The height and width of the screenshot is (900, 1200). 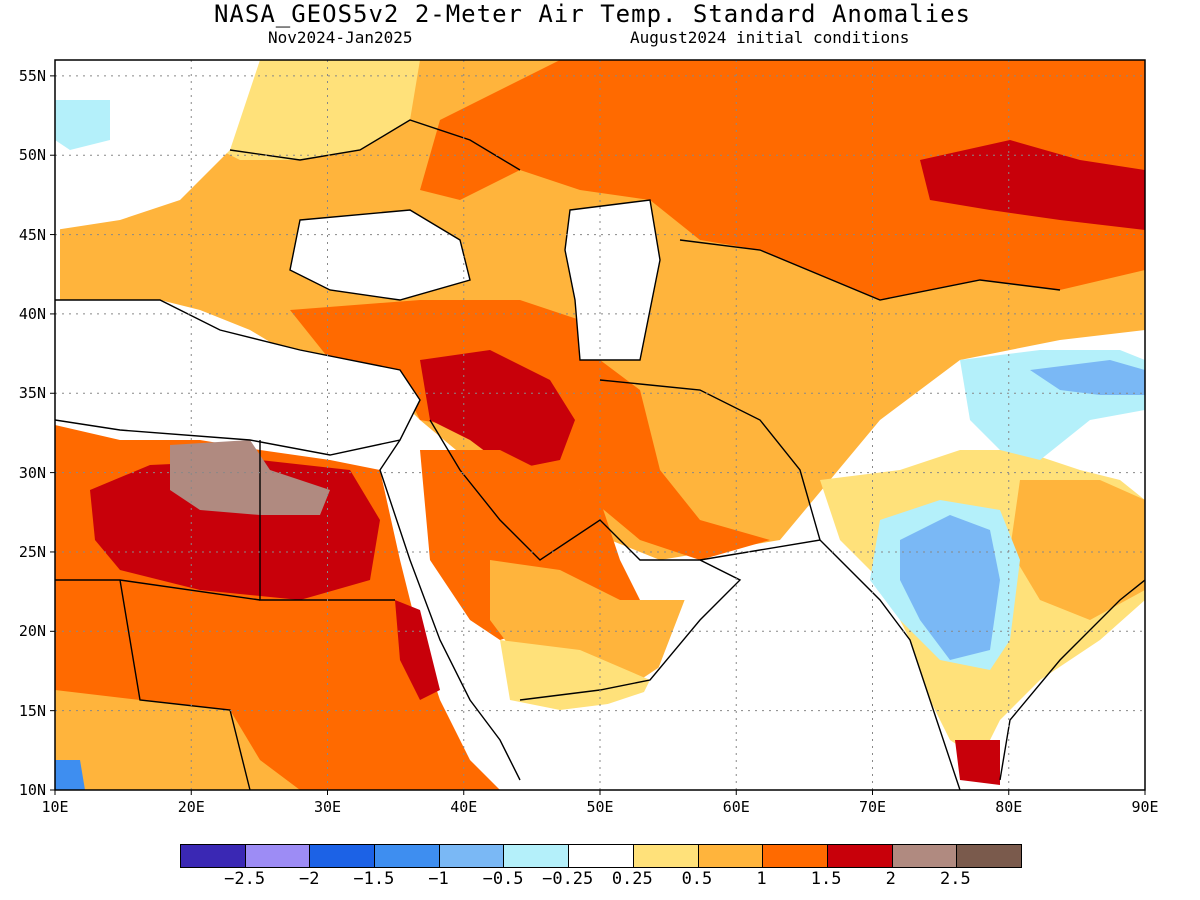 What do you see at coordinates (890, 879) in the screenshot?
I see `colorbar-label: 2` at bounding box center [890, 879].